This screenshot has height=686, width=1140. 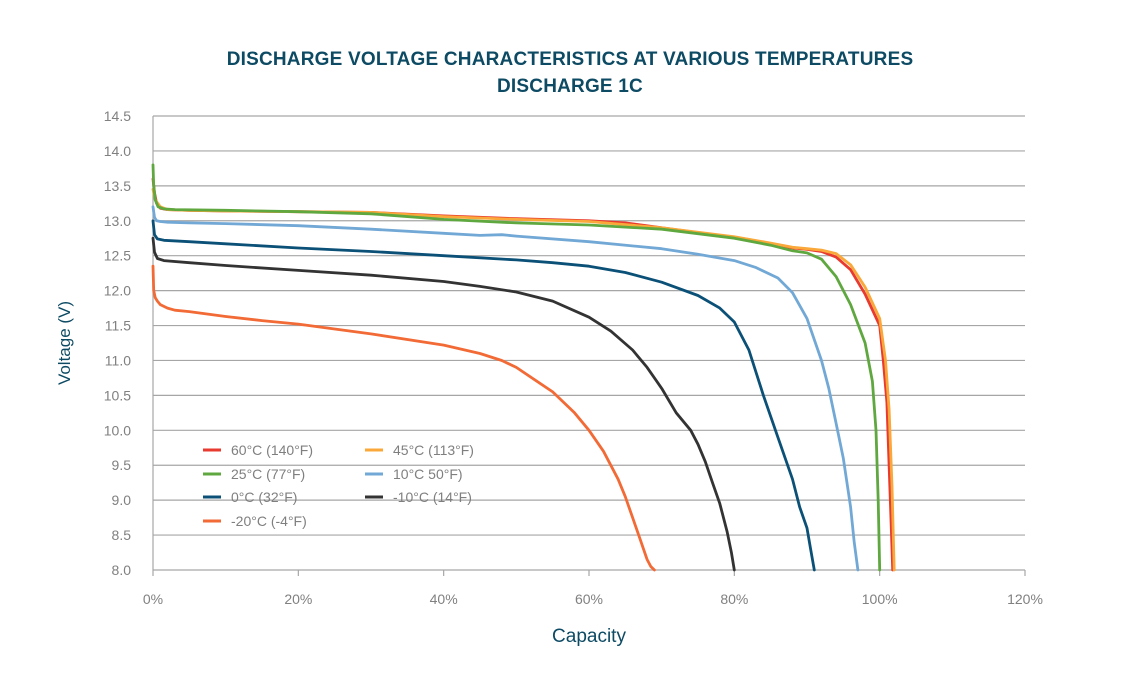 I want to click on y-tick-label: 9.5, so click(x=122, y=465).